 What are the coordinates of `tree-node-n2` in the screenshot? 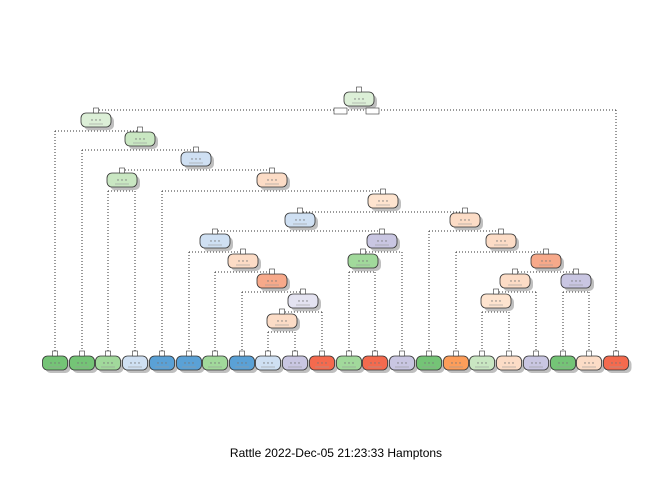 It's located at (141, 137).